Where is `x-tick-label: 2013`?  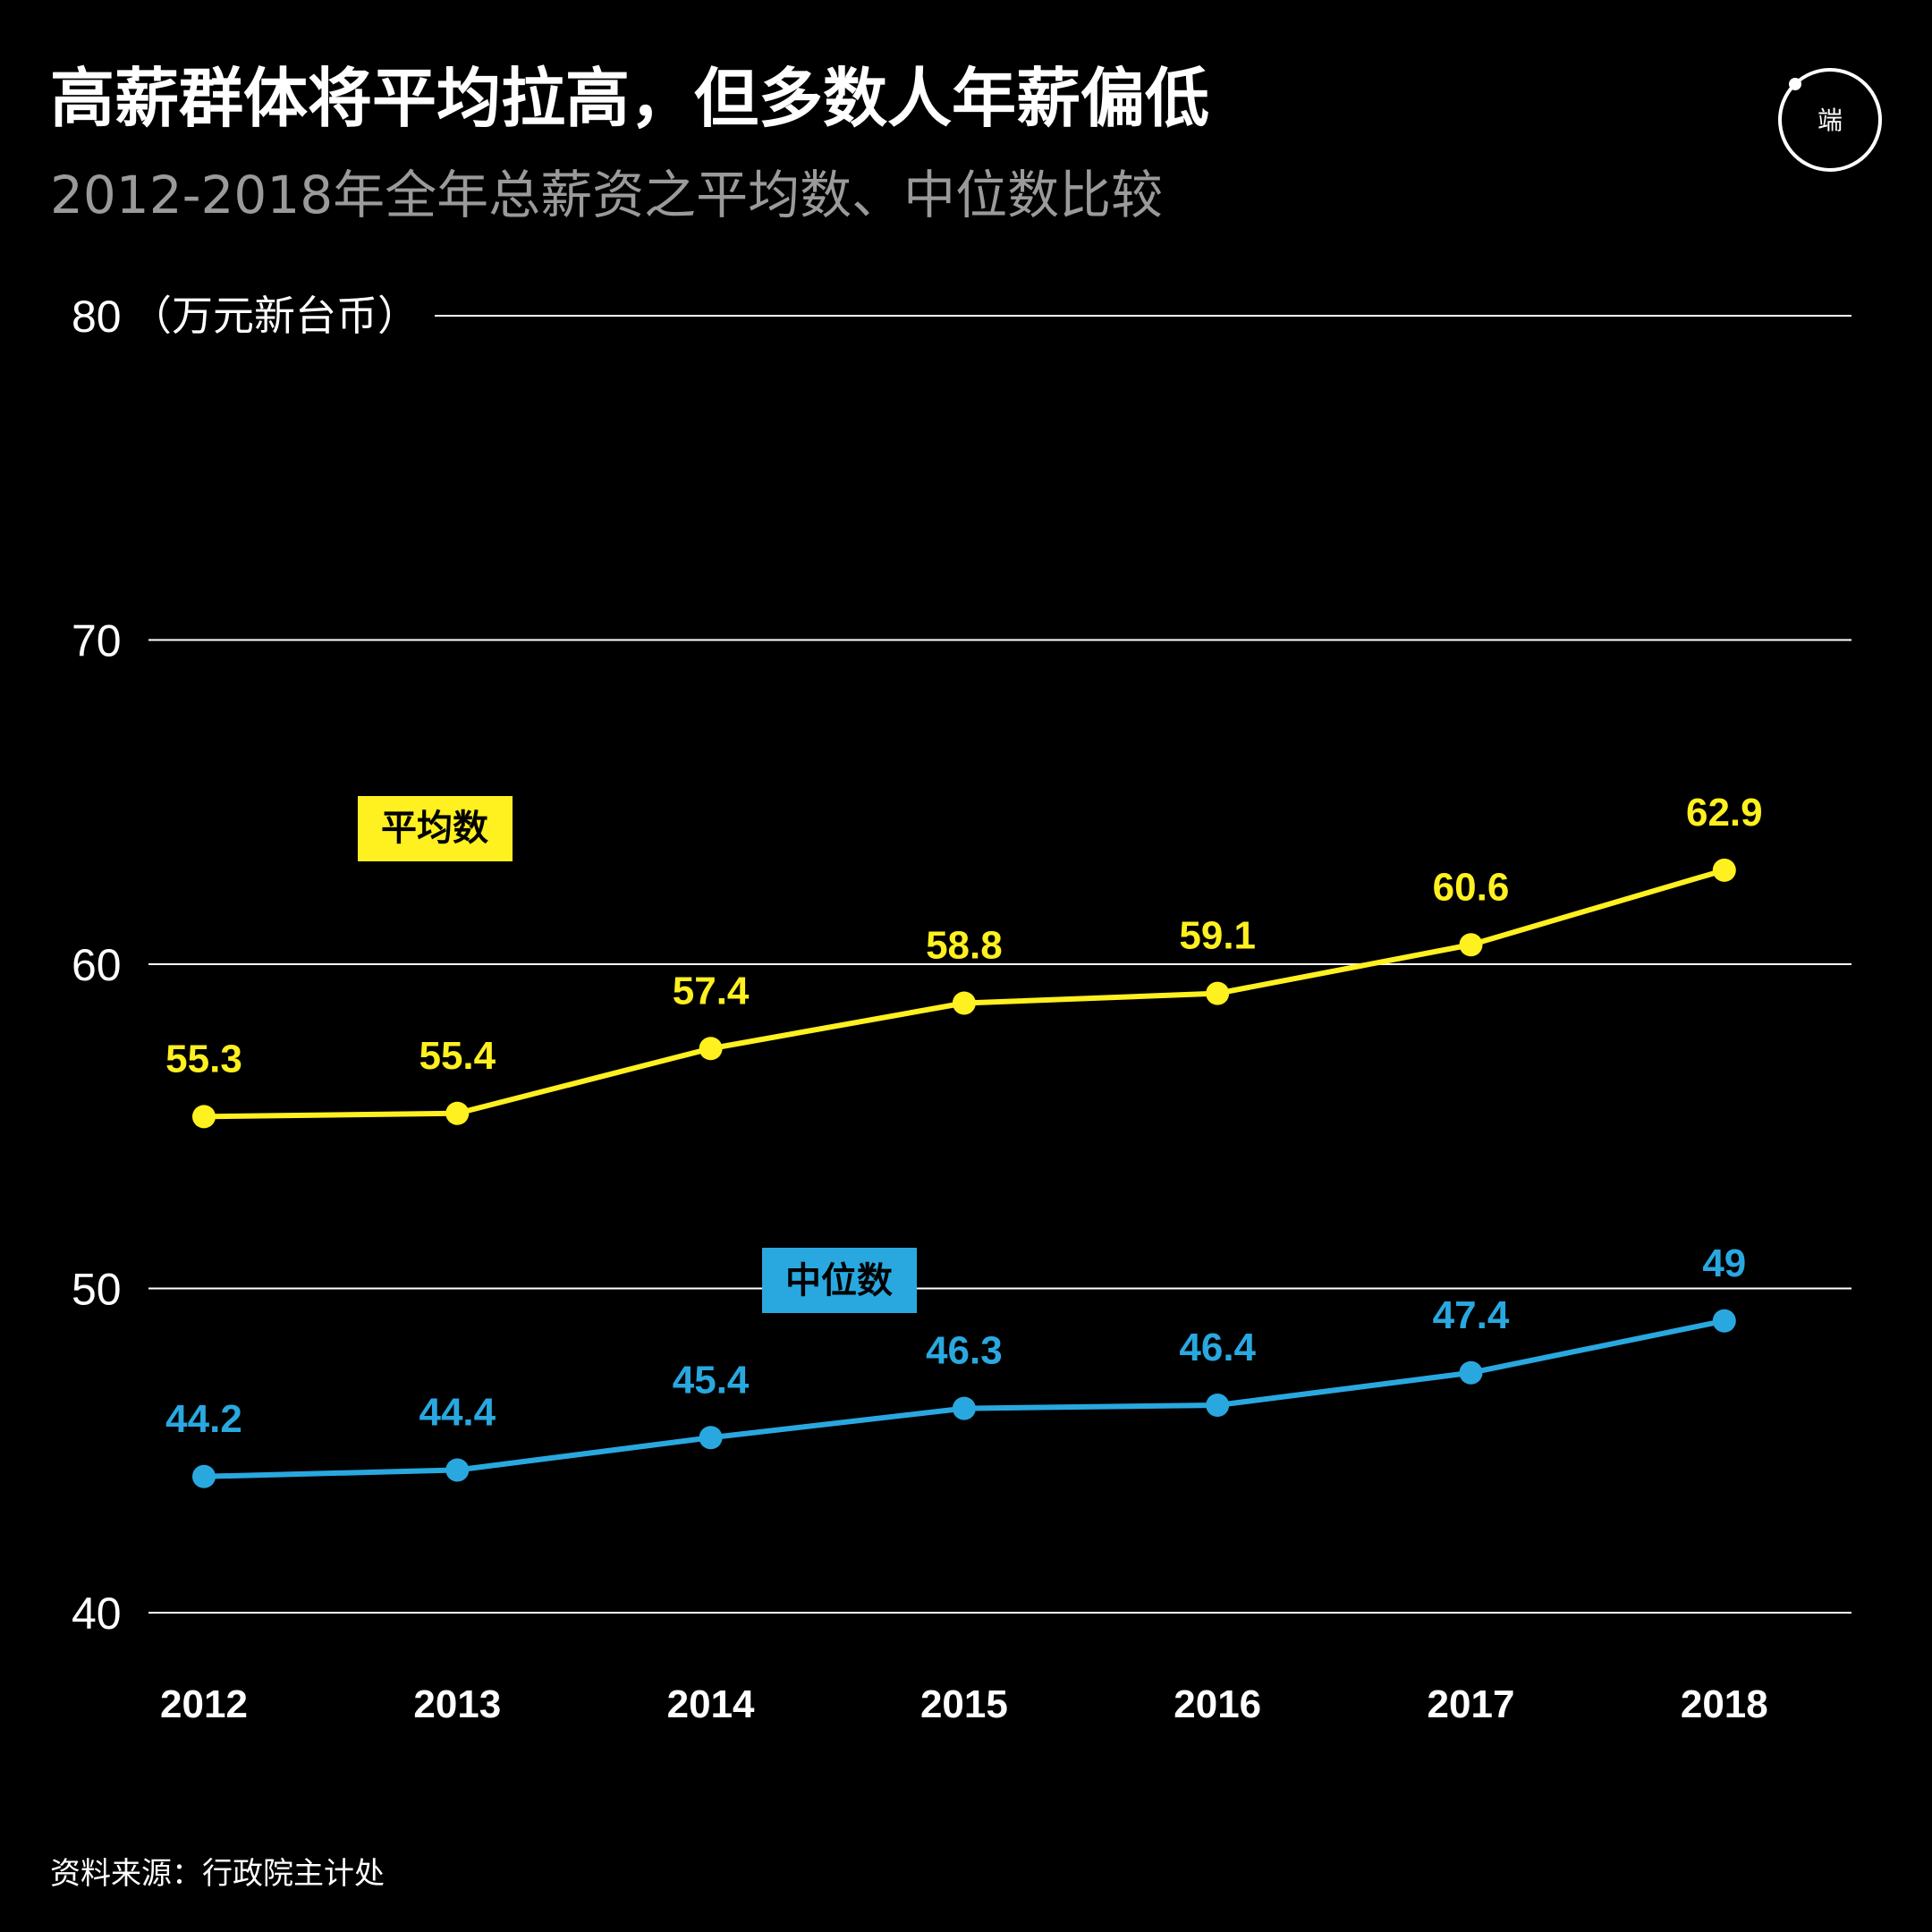
x-tick-label: 2013 is located at coordinates (457, 1704).